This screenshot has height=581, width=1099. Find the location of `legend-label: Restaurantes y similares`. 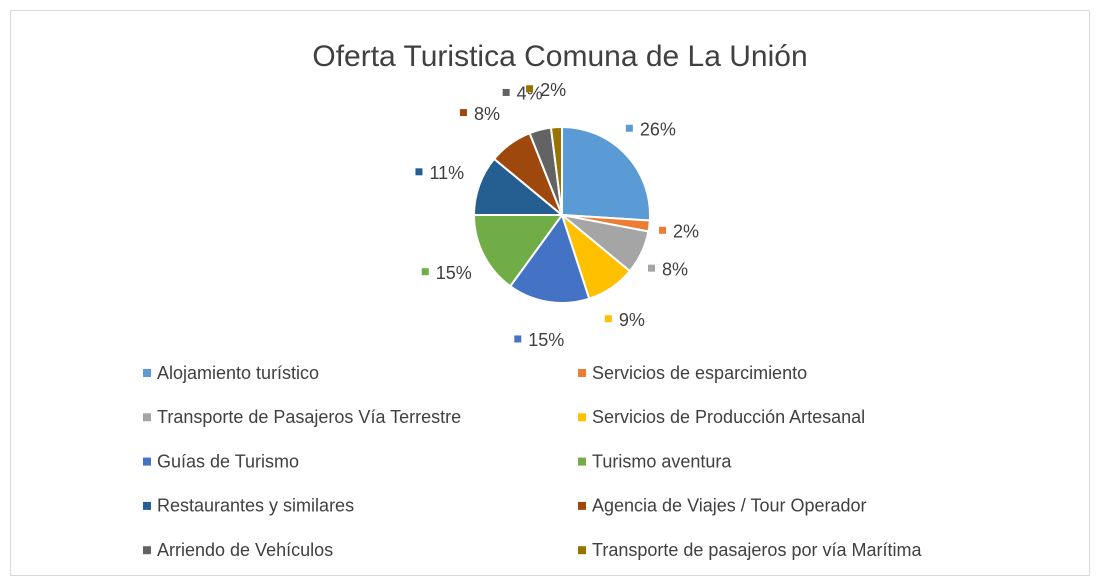

legend-label: Restaurantes y similares is located at coordinates (255, 506).